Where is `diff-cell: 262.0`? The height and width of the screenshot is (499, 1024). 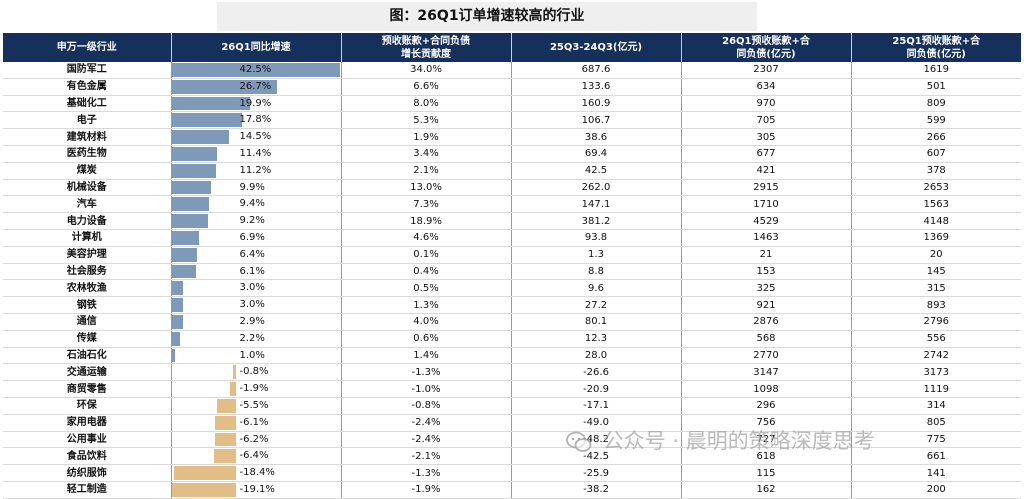
diff-cell: 262.0 is located at coordinates (596, 188).